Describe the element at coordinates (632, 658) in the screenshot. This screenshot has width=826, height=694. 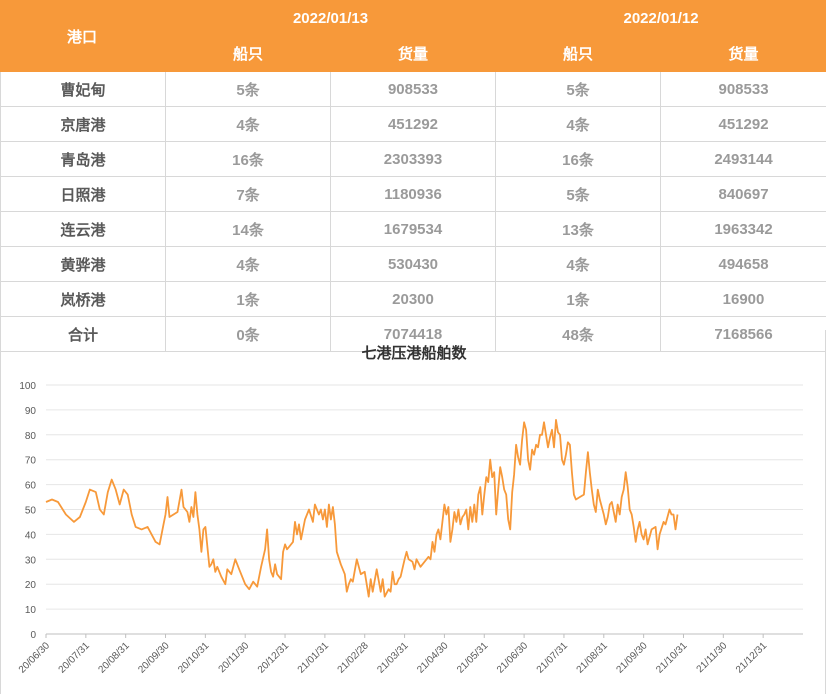
I see `x-tick-label: 21/09/30` at that location.